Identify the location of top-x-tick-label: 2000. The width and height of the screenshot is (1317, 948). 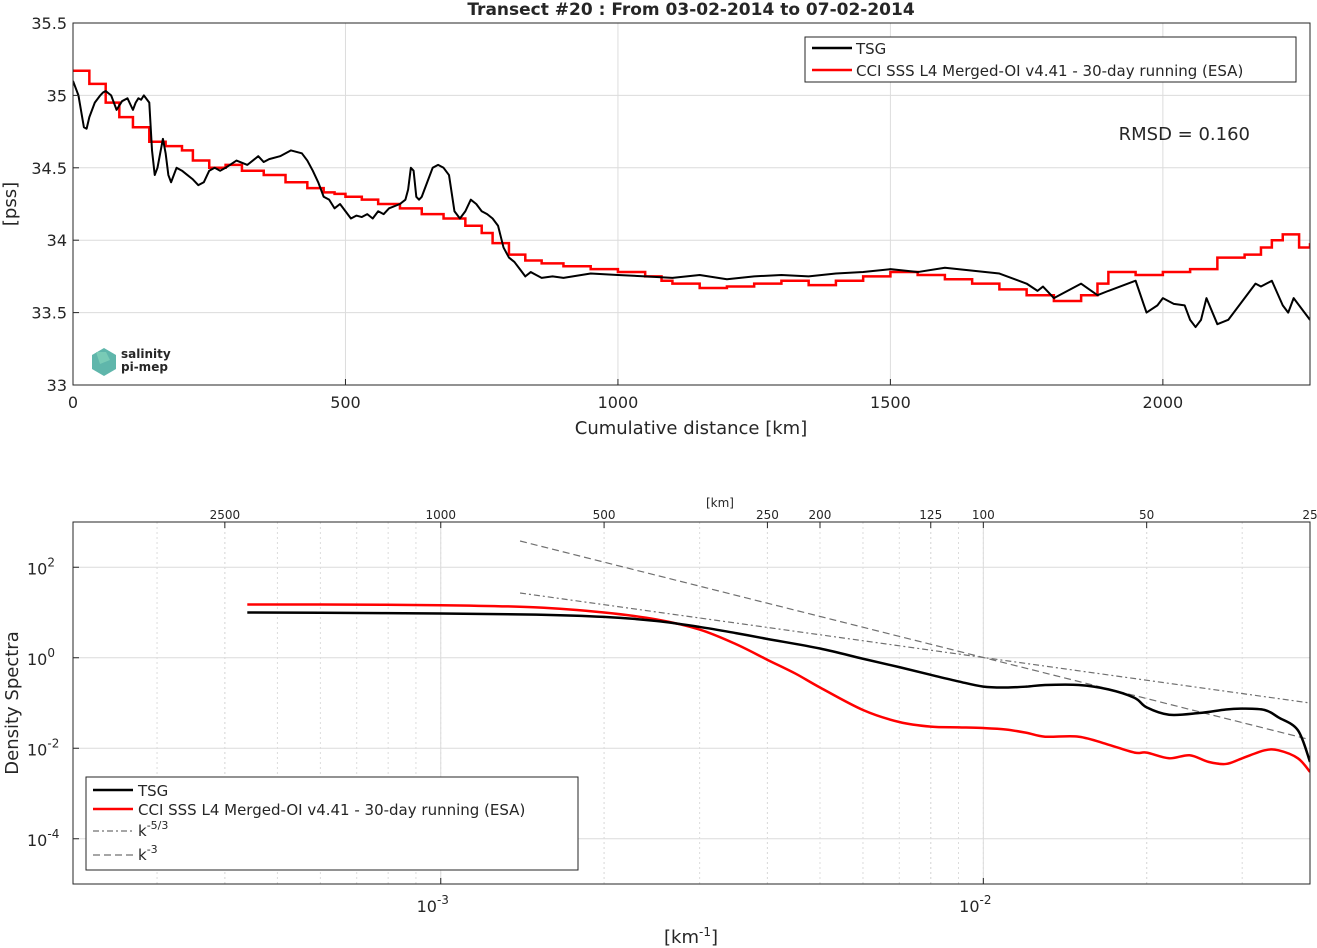
(1163, 402).